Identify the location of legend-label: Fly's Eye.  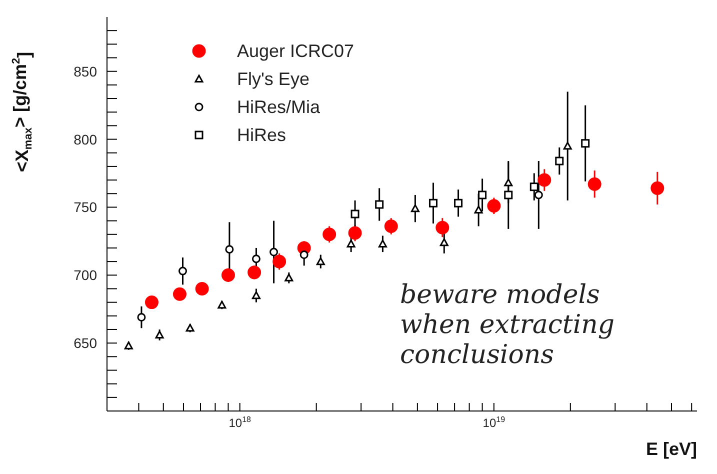
(273, 79).